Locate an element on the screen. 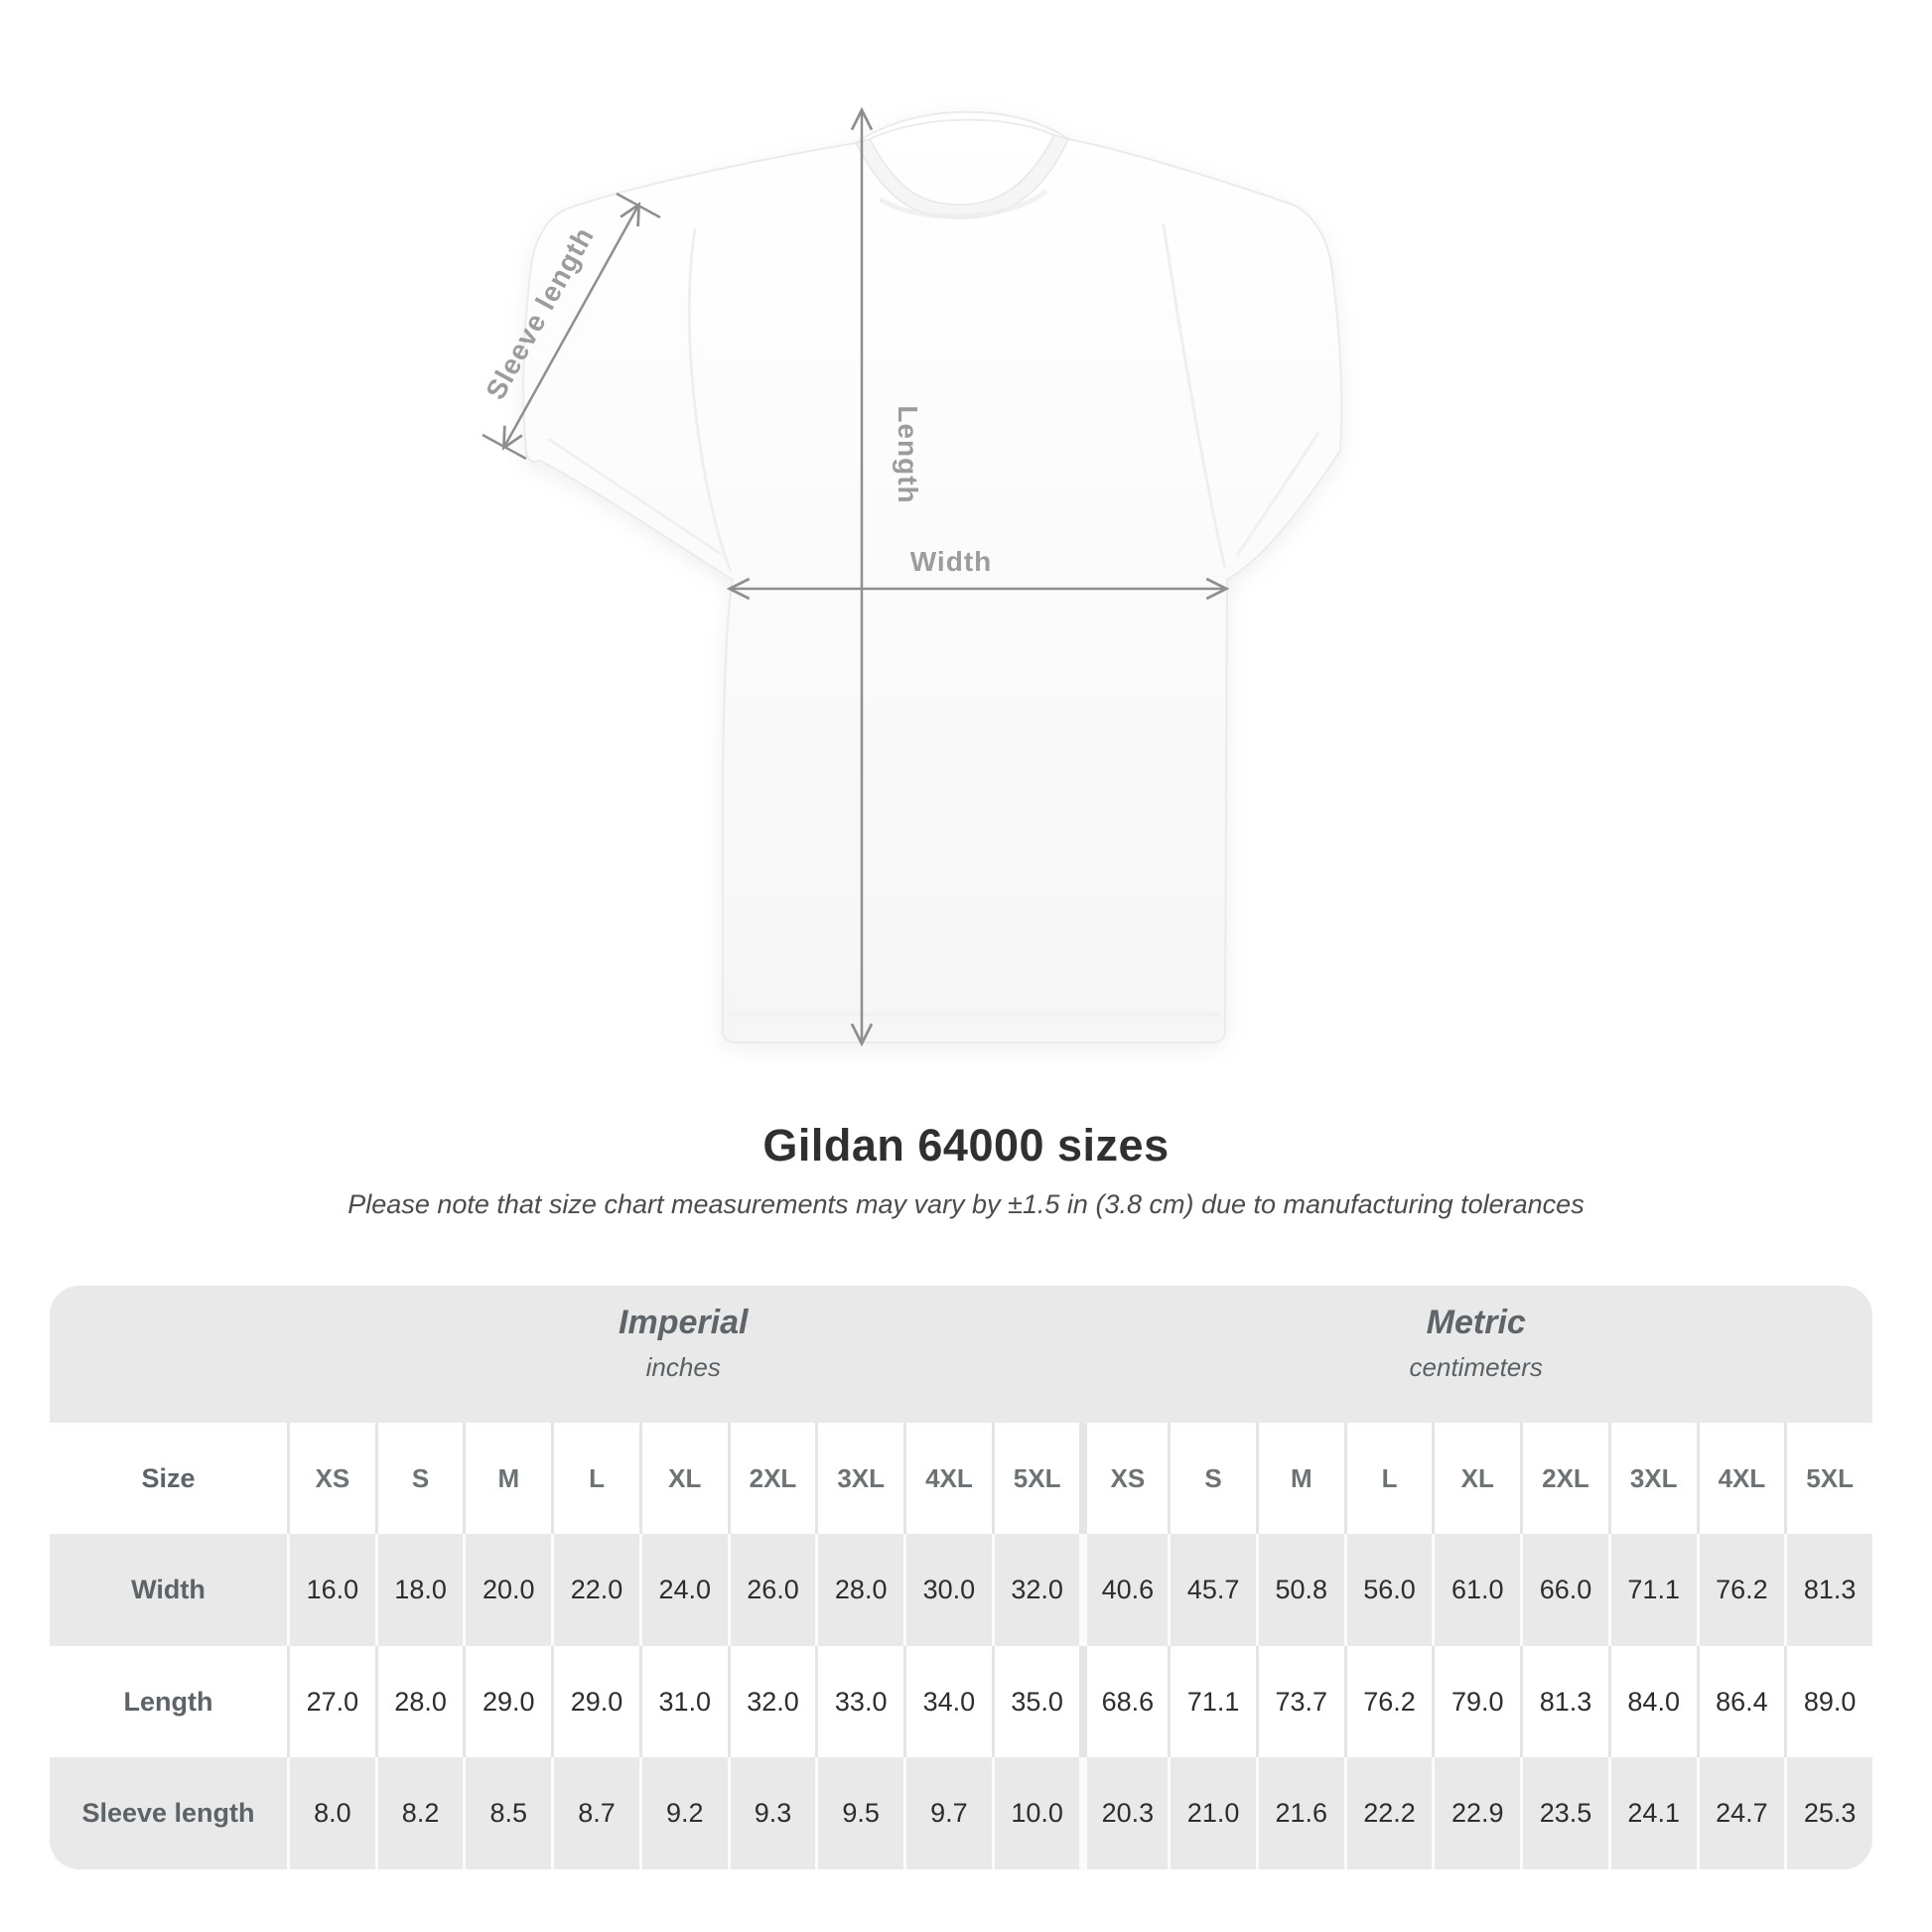 The image size is (1932, 1932). length-value: 76.2 is located at coordinates (1388, 1701).